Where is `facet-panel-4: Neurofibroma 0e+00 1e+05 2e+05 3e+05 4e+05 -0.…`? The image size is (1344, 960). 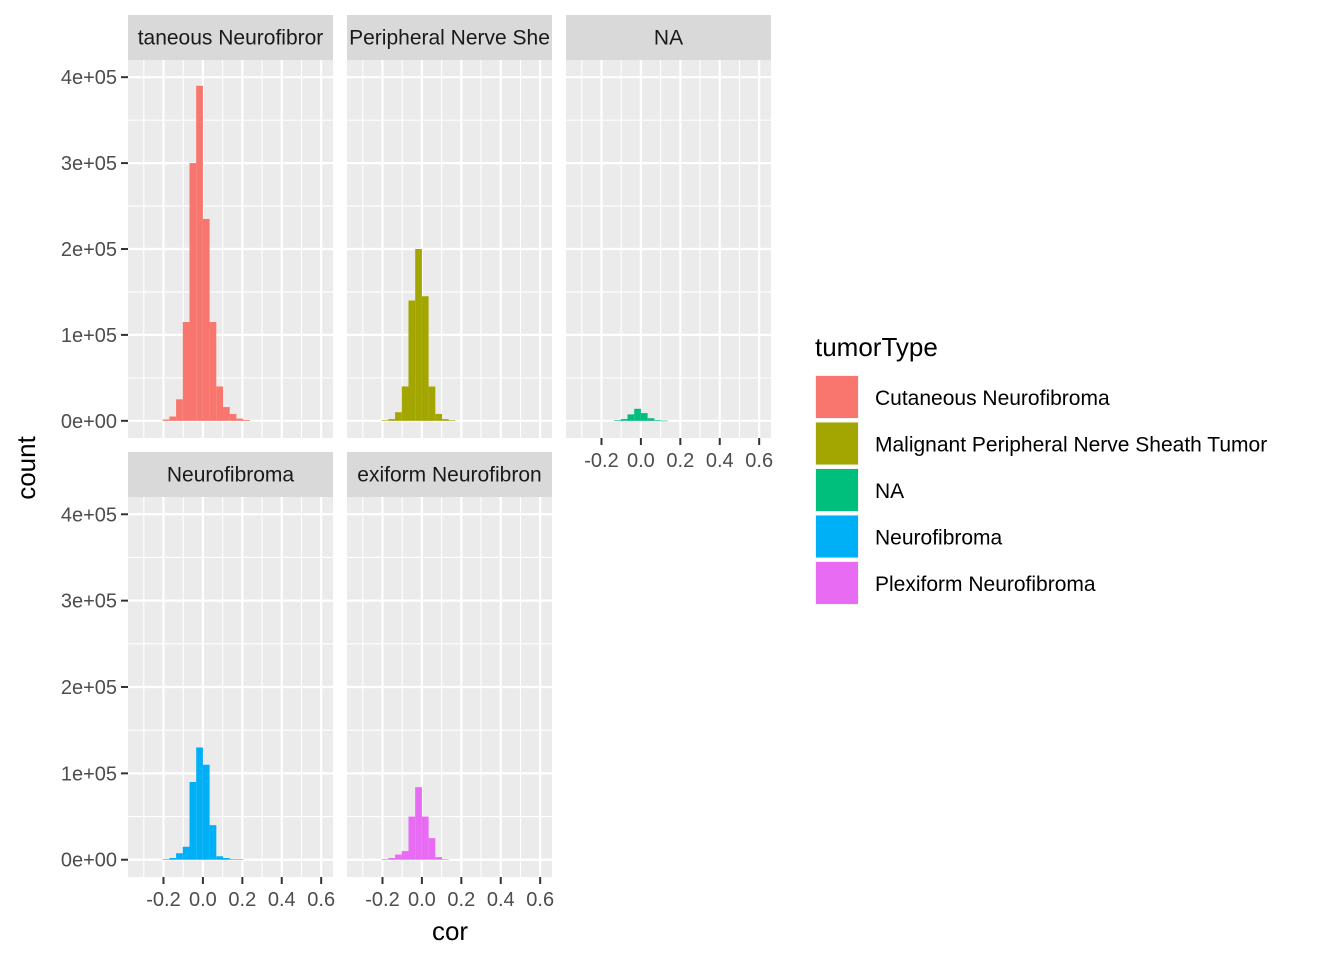 facet-panel-4: Neurofibroma 0e+00 1e+05 2e+05 3e+05 4e+05 -0.… is located at coordinates (198, 681).